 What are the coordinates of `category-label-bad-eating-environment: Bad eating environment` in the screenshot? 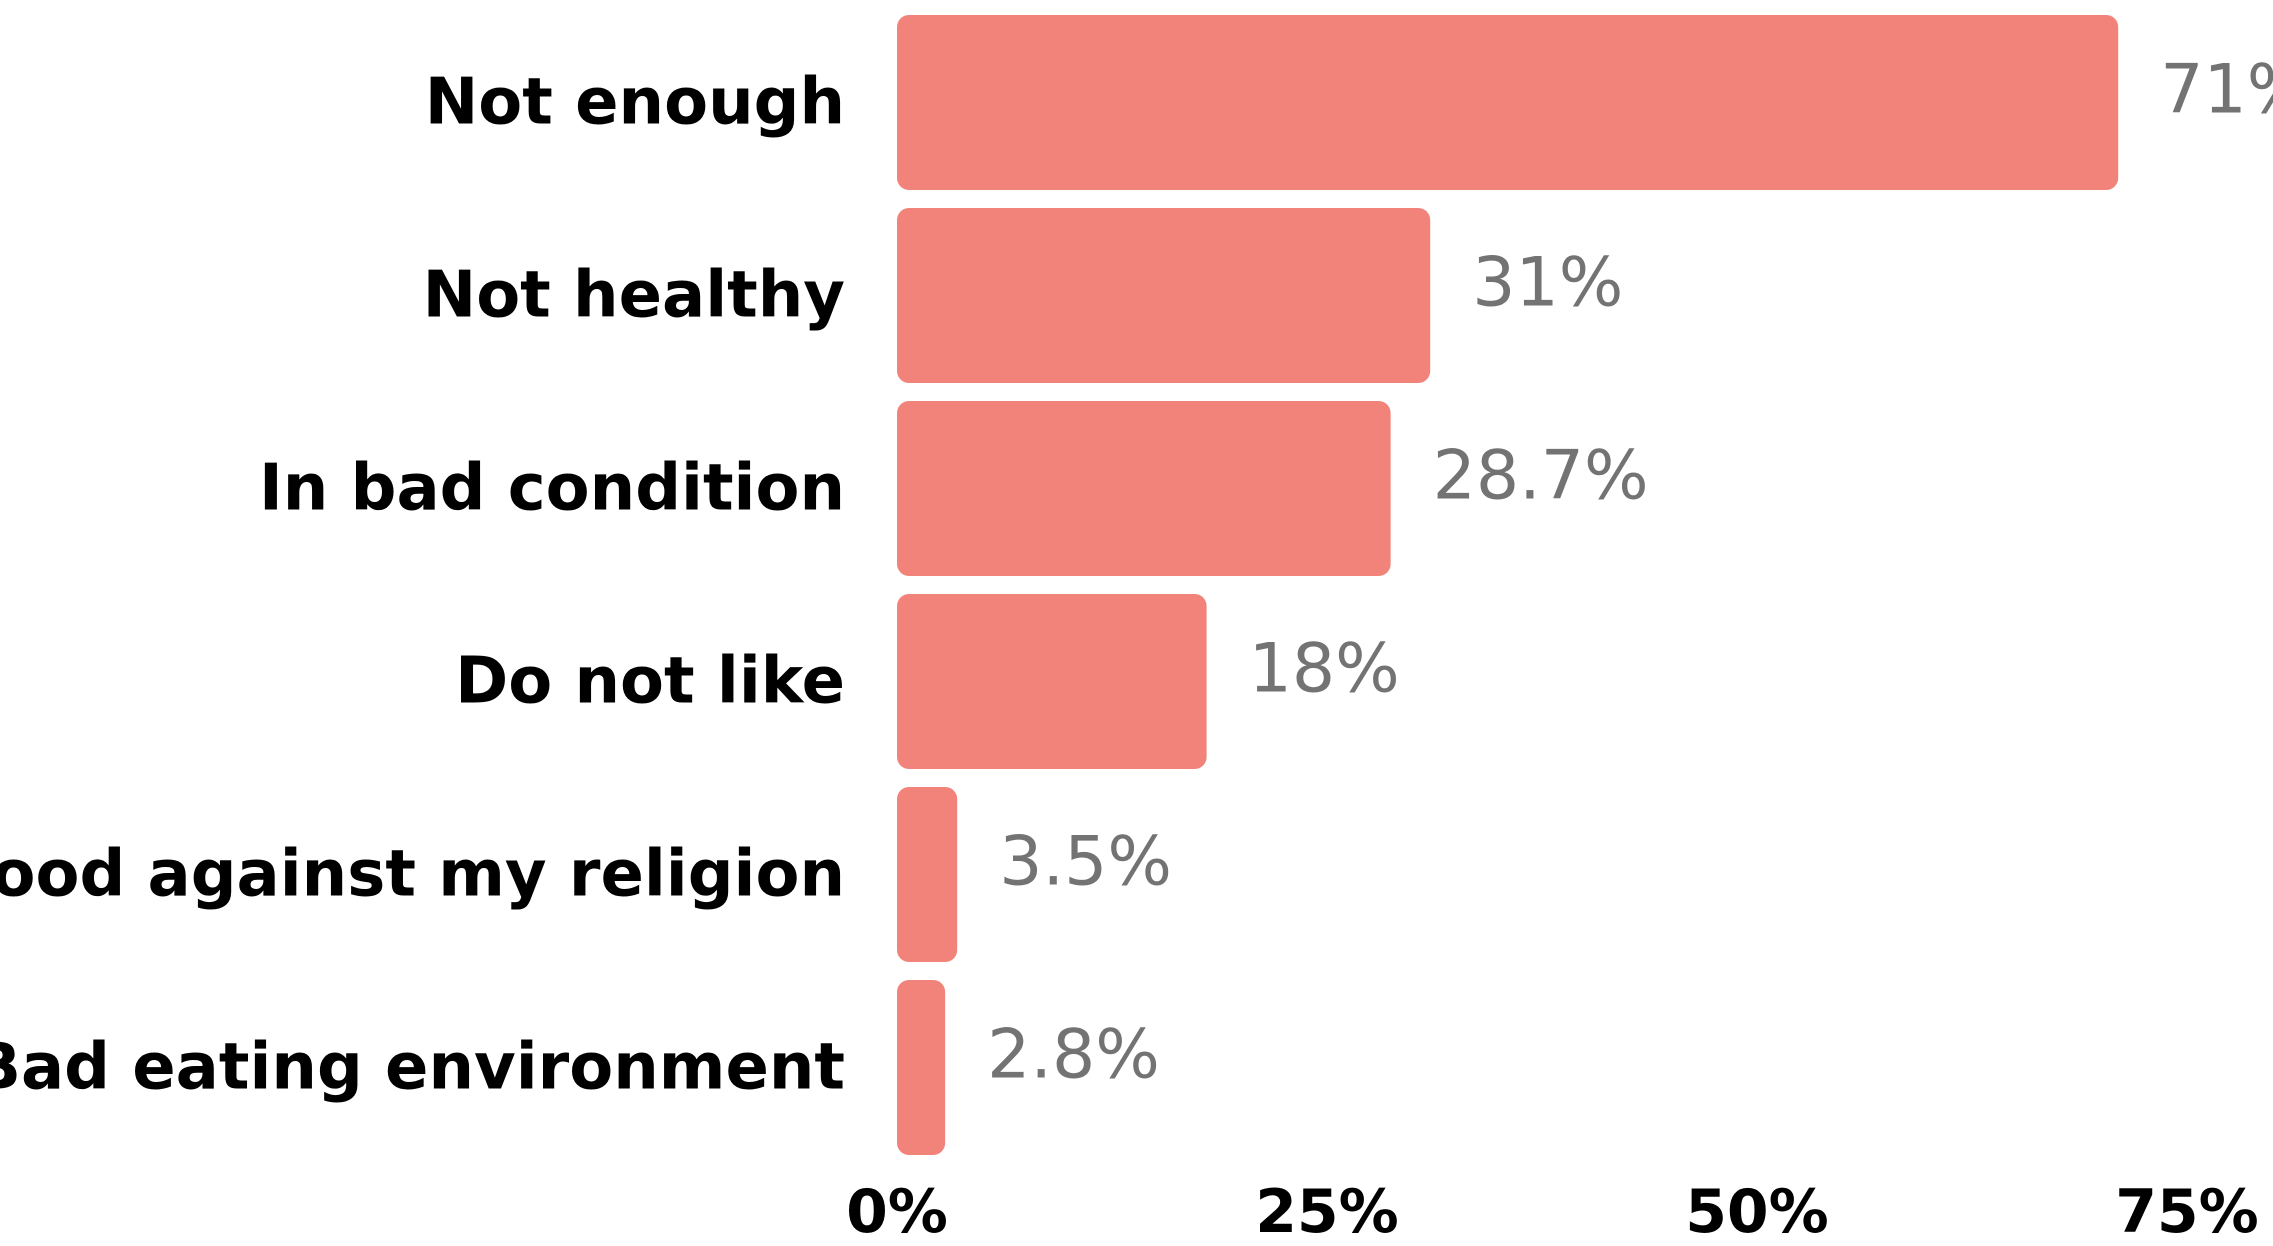 It's located at (422, 1068).